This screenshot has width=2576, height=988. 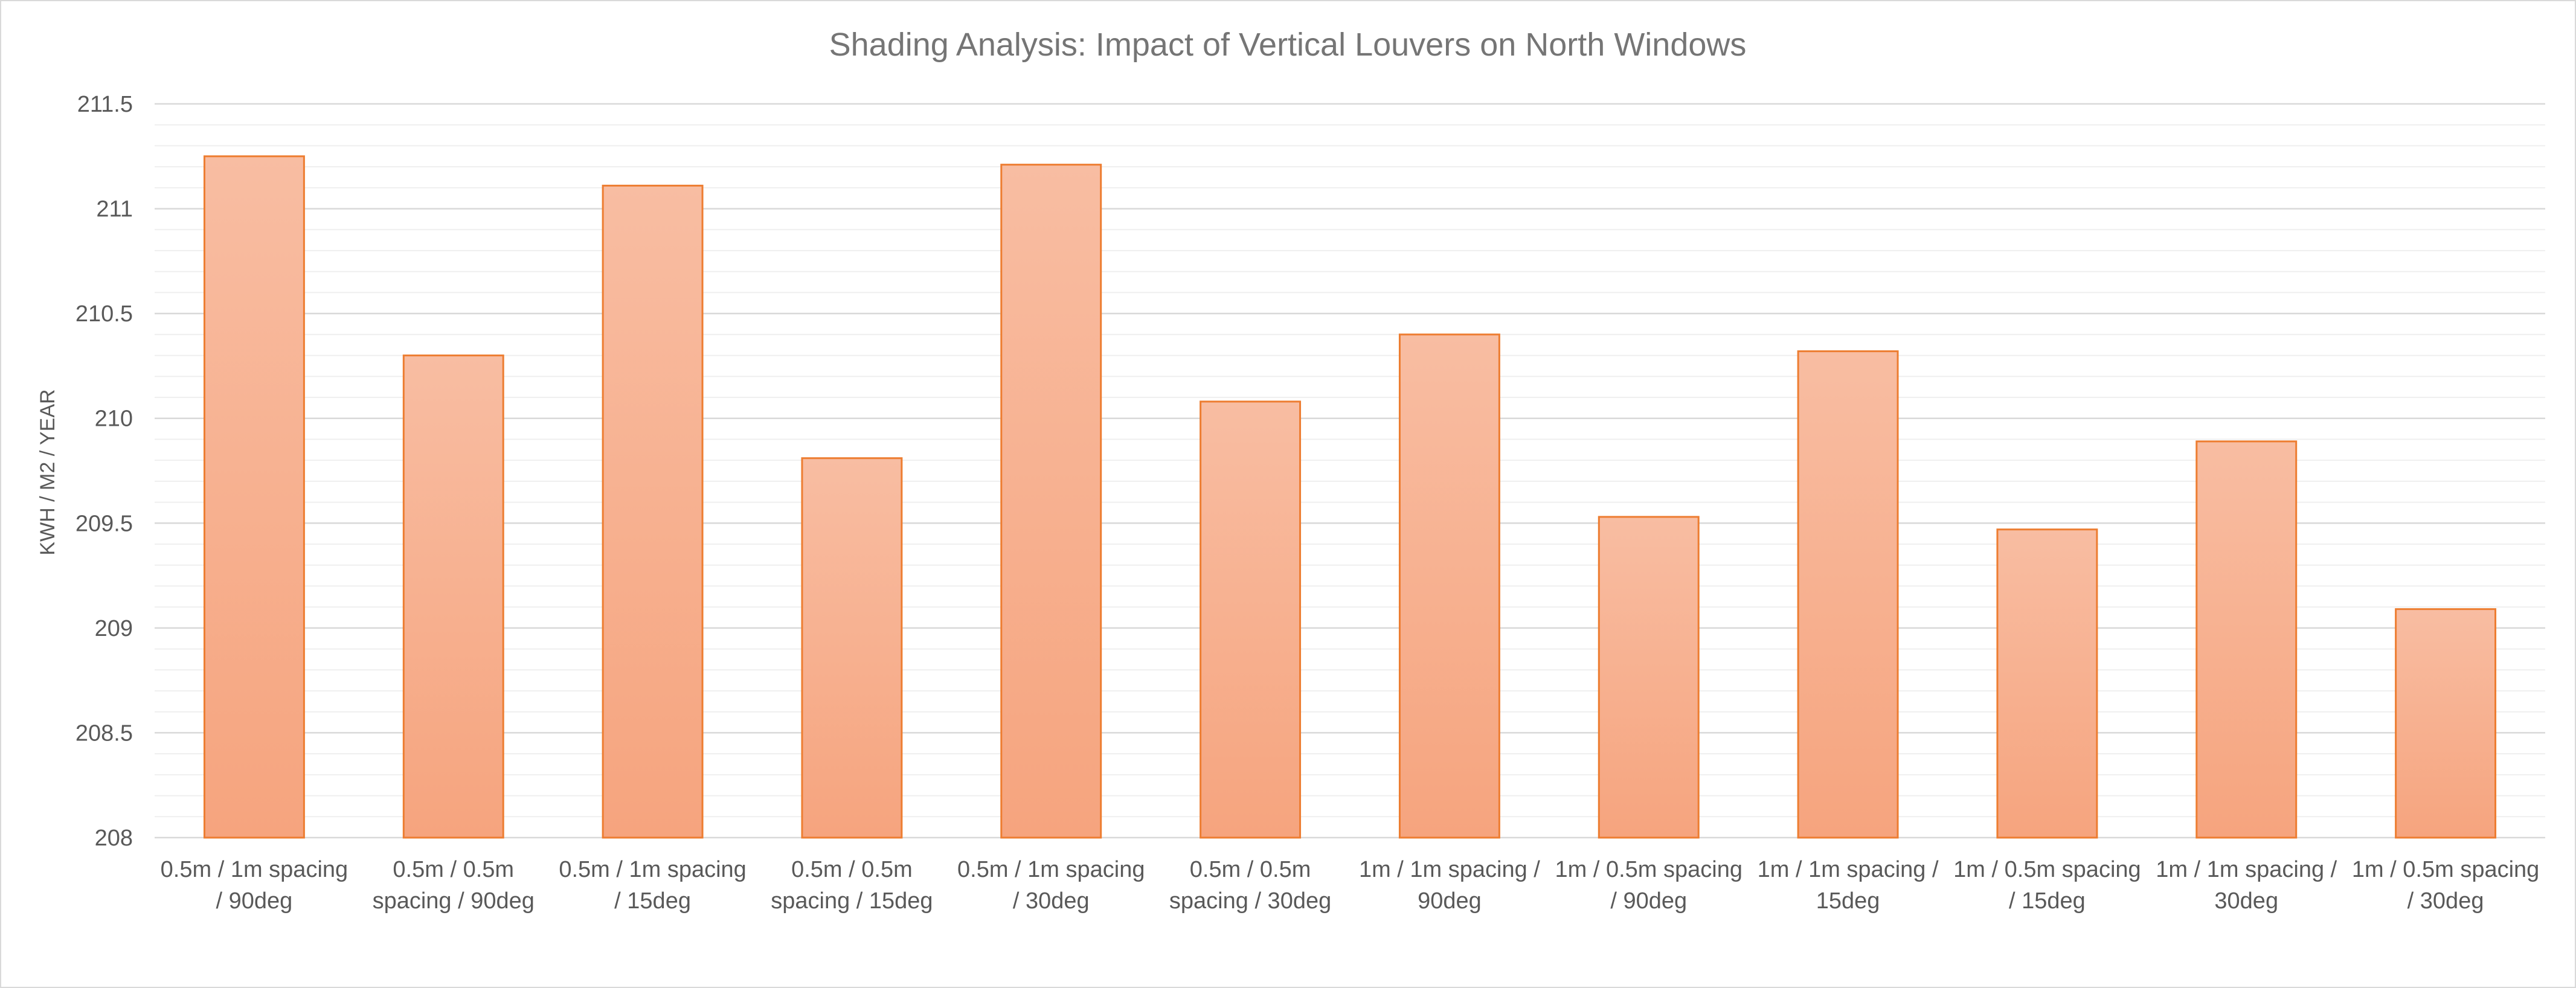 I want to click on x-tick-label: 1m / 0.5m spacing/ 30deg, so click(x=2445, y=885).